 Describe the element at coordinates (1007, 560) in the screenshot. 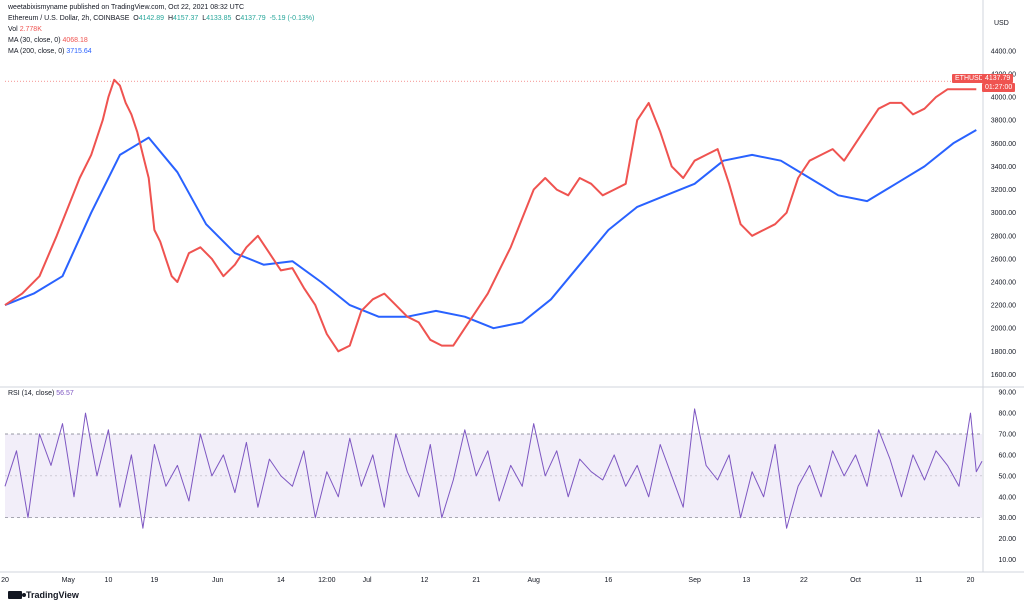

I see `rsi-tick-label: 10.00` at that location.